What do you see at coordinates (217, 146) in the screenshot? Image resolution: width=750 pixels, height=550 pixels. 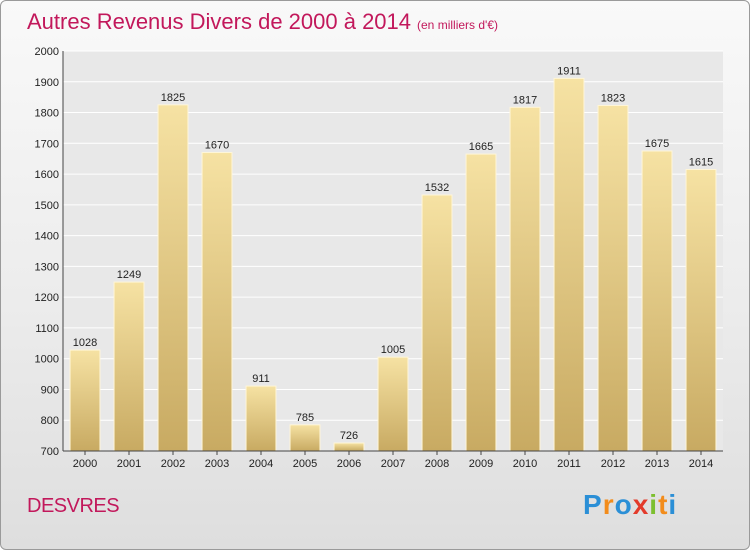 I see `bar-value-label: 1670` at bounding box center [217, 146].